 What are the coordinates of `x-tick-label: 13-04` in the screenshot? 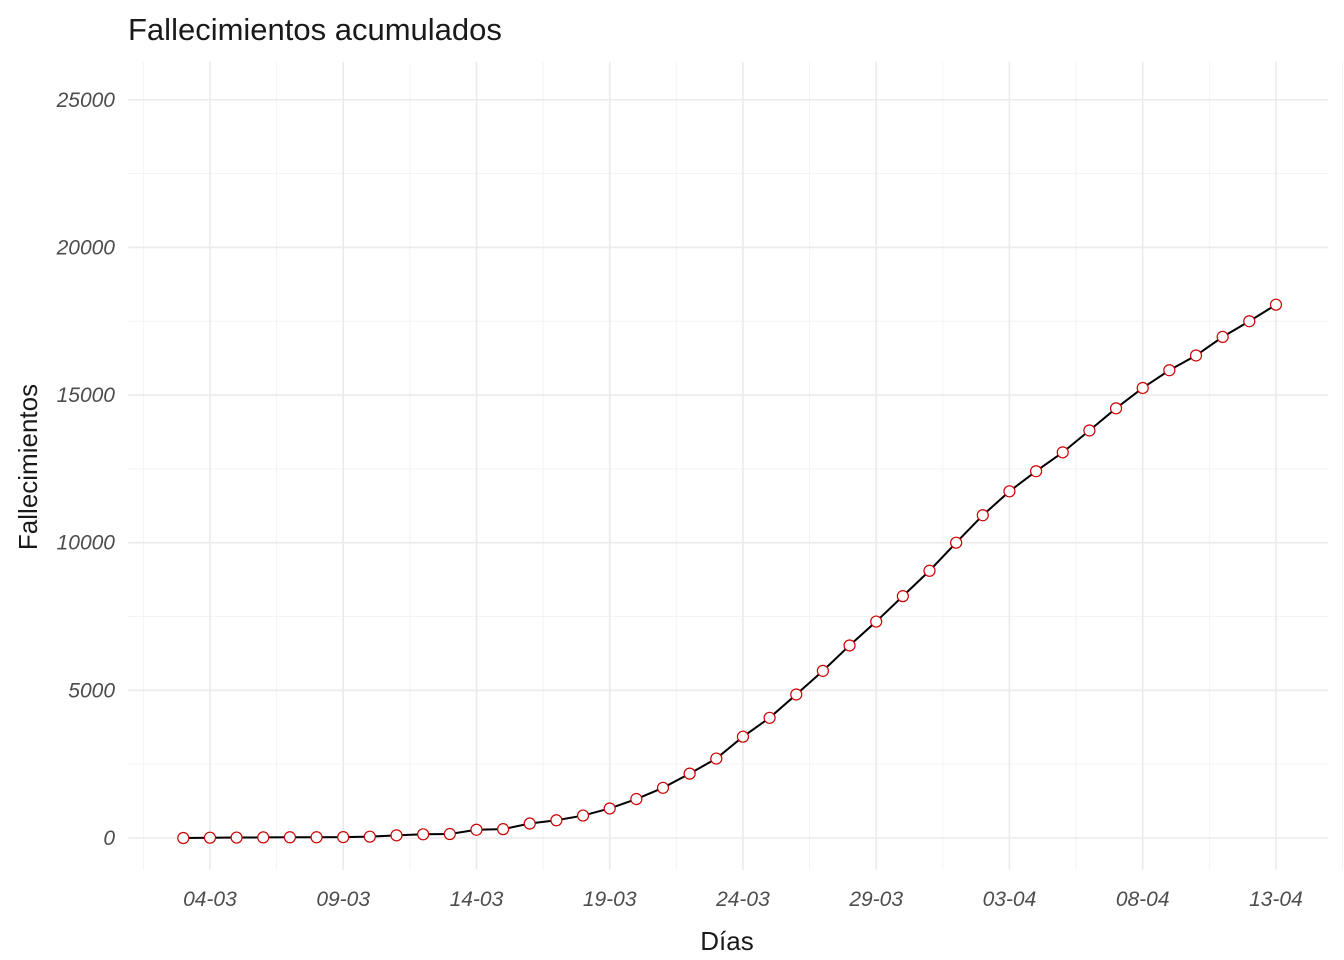 It's located at (1276, 899).